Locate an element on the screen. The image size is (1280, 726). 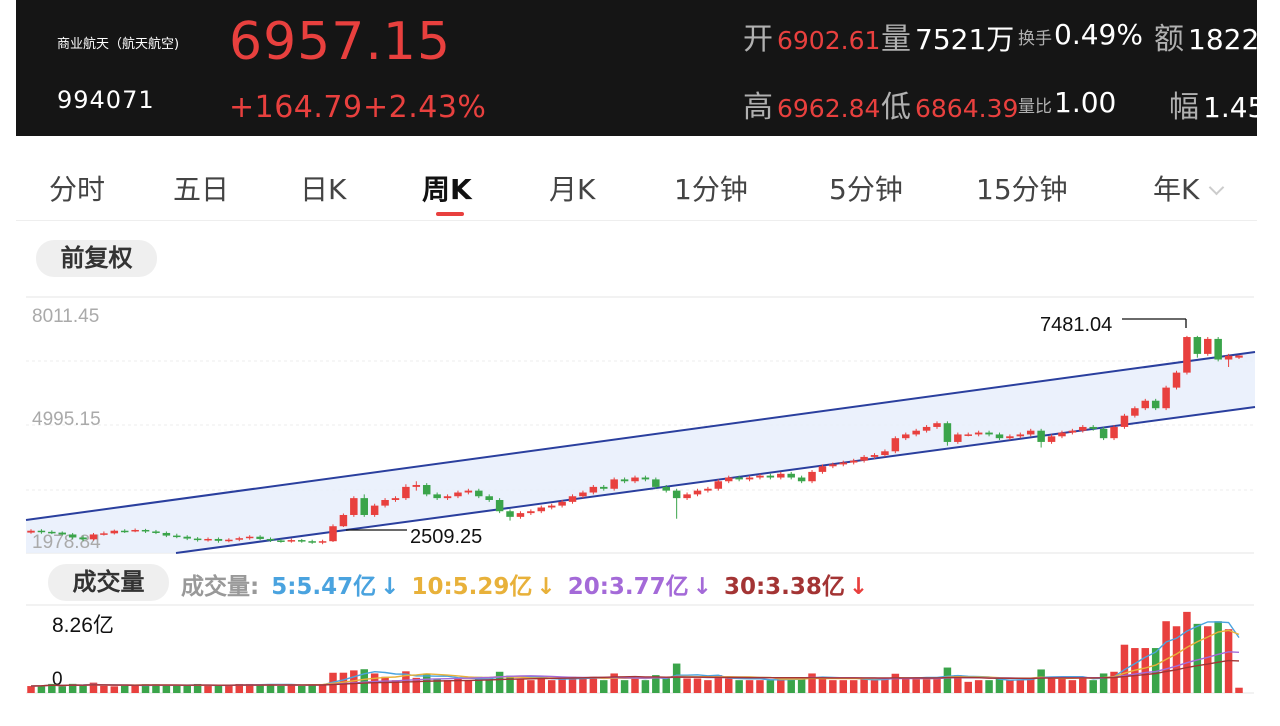
tab-daily-k: 日K is located at coordinates (323, 189).